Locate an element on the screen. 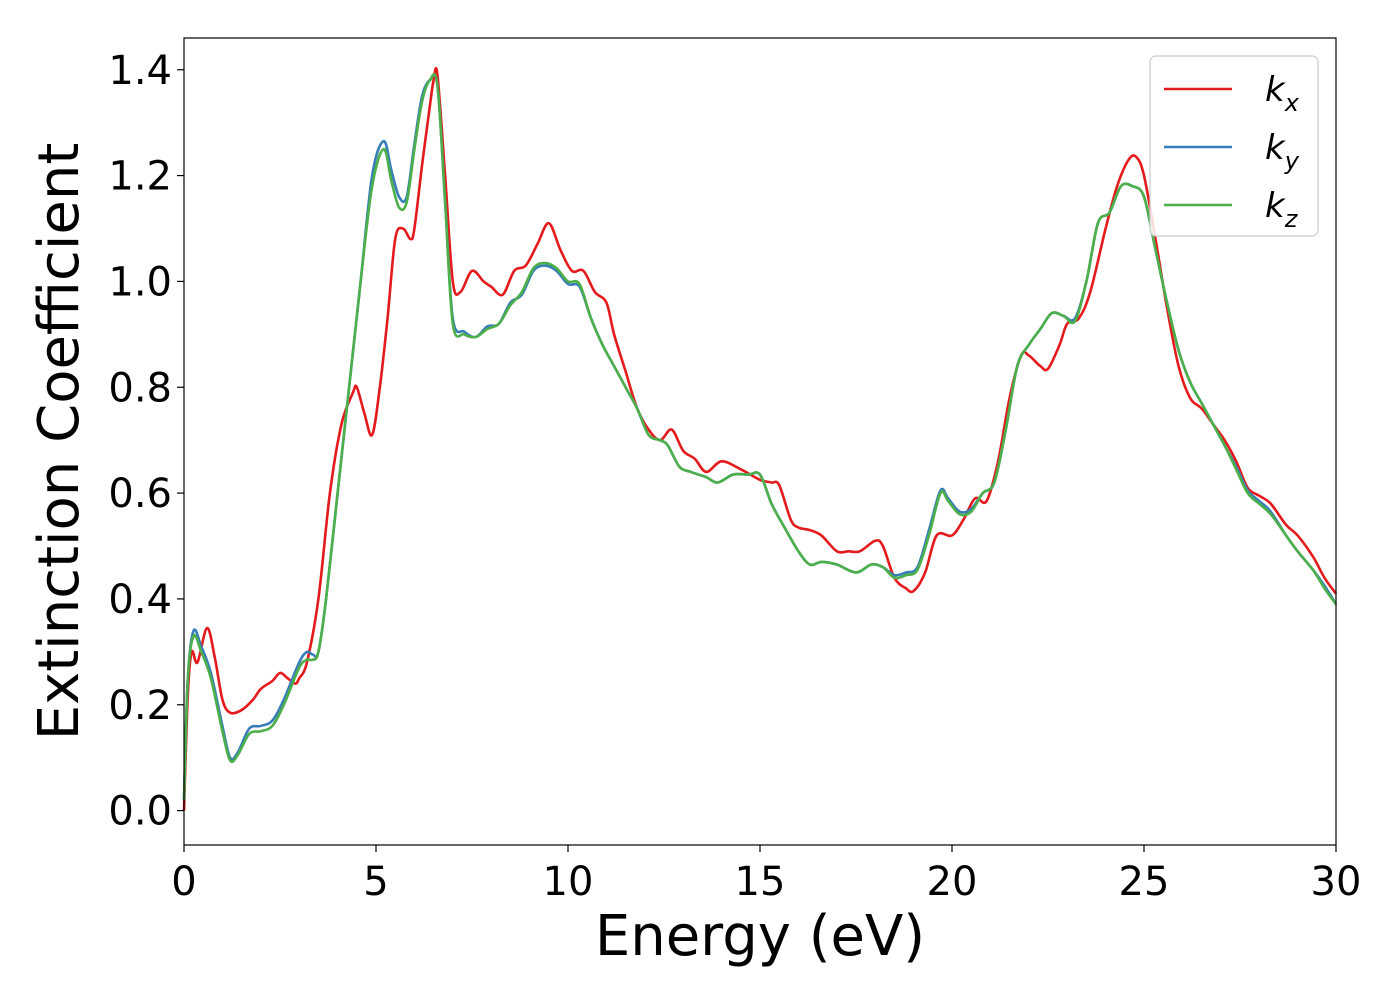  x-tick-label: 20 is located at coordinates (952, 882).